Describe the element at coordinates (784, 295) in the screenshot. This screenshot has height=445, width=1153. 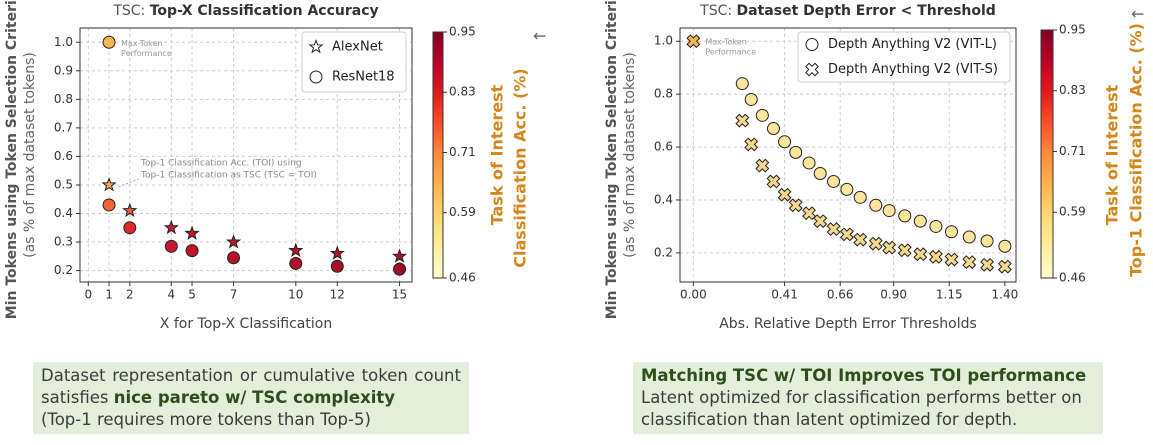
I see `x-tick-label: 0.41` at that location.